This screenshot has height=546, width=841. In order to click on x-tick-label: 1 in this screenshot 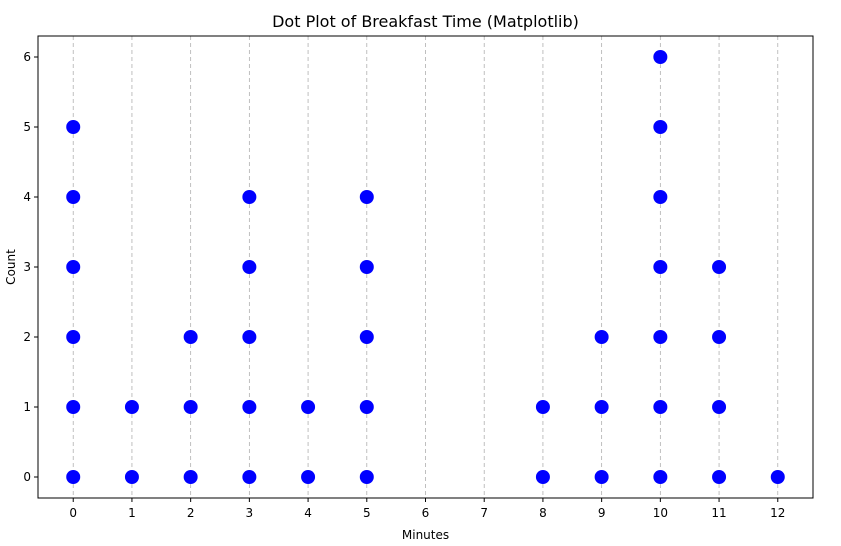, I will do `click(132, 513)`.